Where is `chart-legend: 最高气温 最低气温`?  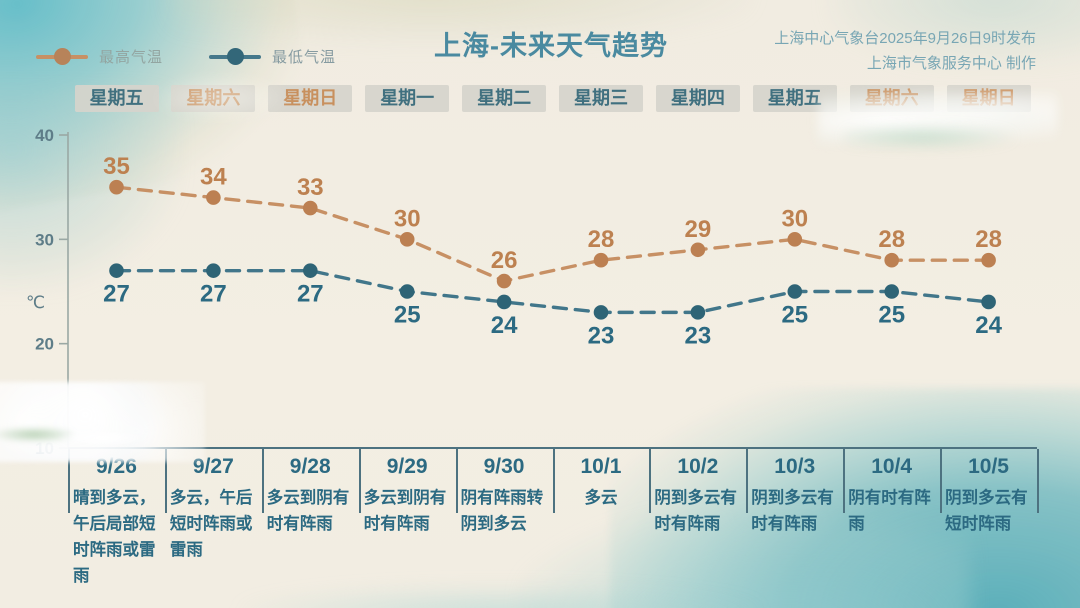 chart-legend: 最高气温 最低气温 is located at coordinates (186, 56).